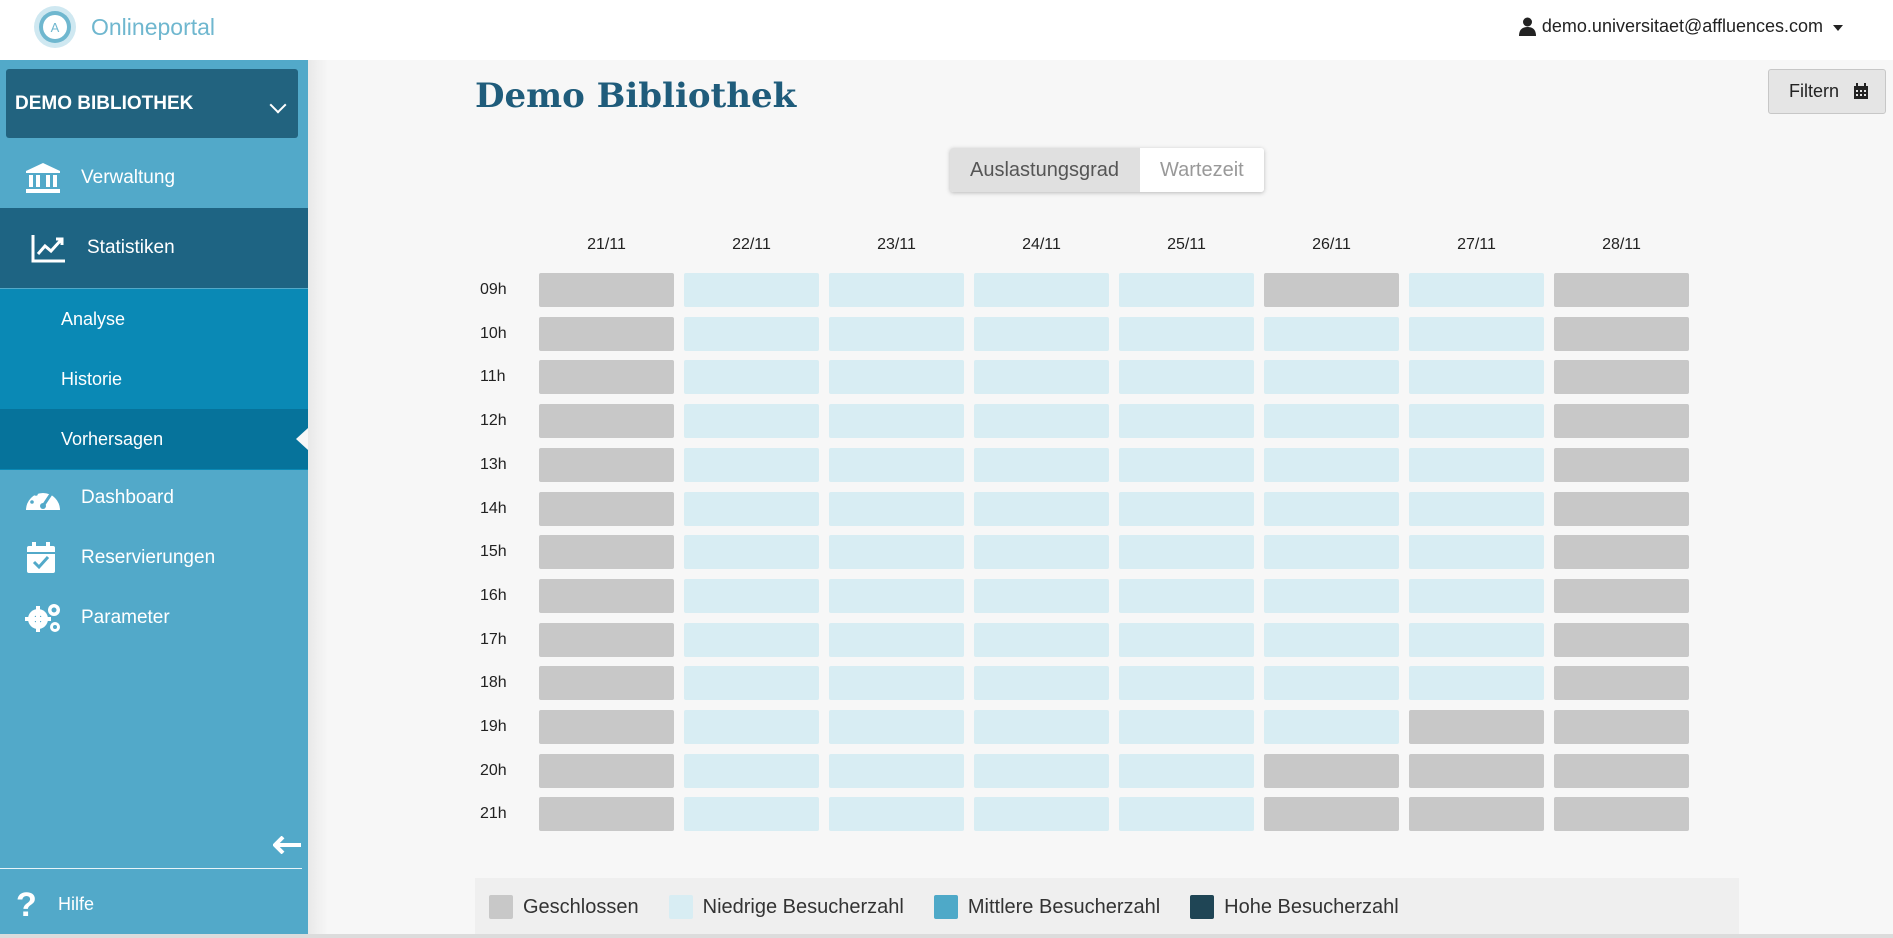  What do you see at coordinates (288, 845) in the screenshot?
I see `collapse-sidebar-icon` at bounding box center [288, 845].